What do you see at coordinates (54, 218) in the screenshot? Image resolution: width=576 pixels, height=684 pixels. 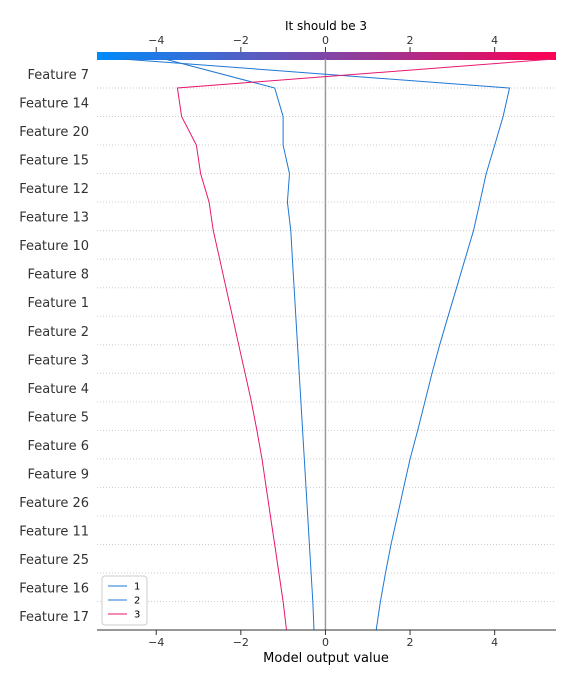 I see `feature-label: Feature 13` at bounding box center [54, 218].